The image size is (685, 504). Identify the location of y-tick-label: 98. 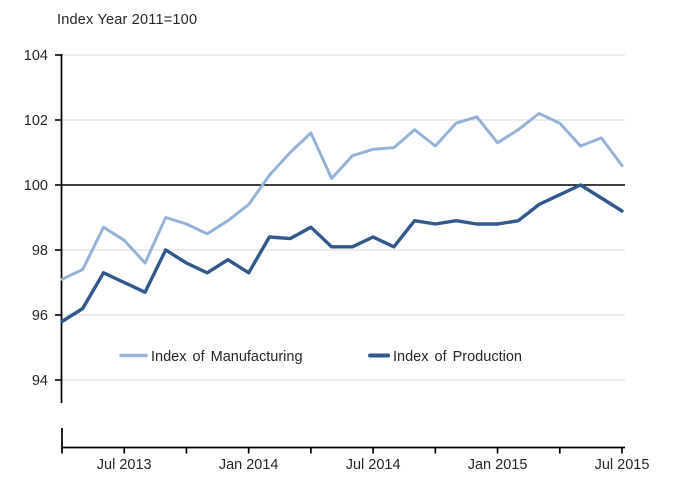
(40, 251).